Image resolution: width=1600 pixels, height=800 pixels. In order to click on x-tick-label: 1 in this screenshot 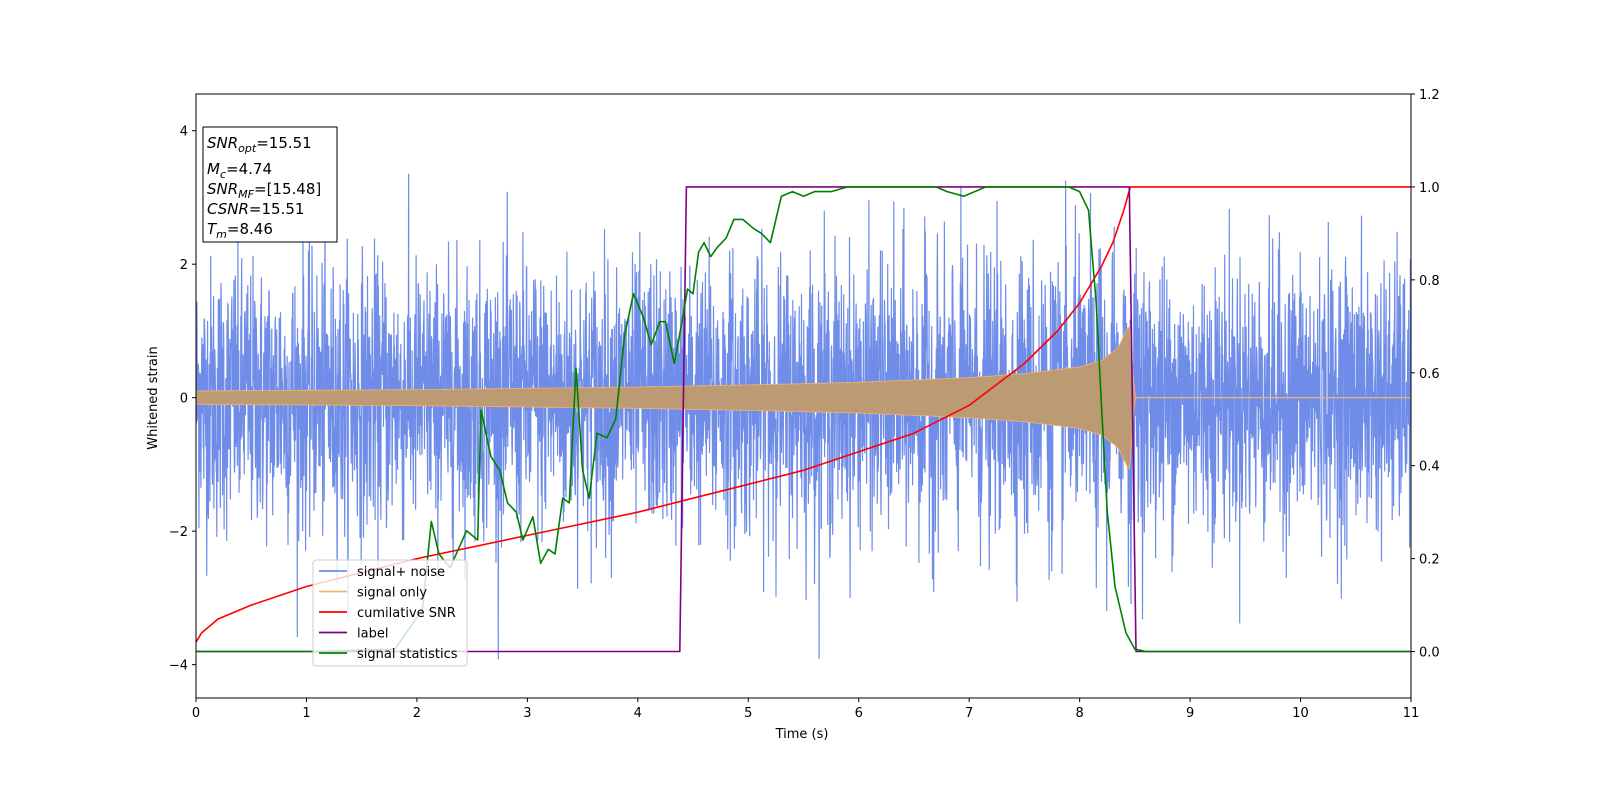, I will do `click(306, 713)`.